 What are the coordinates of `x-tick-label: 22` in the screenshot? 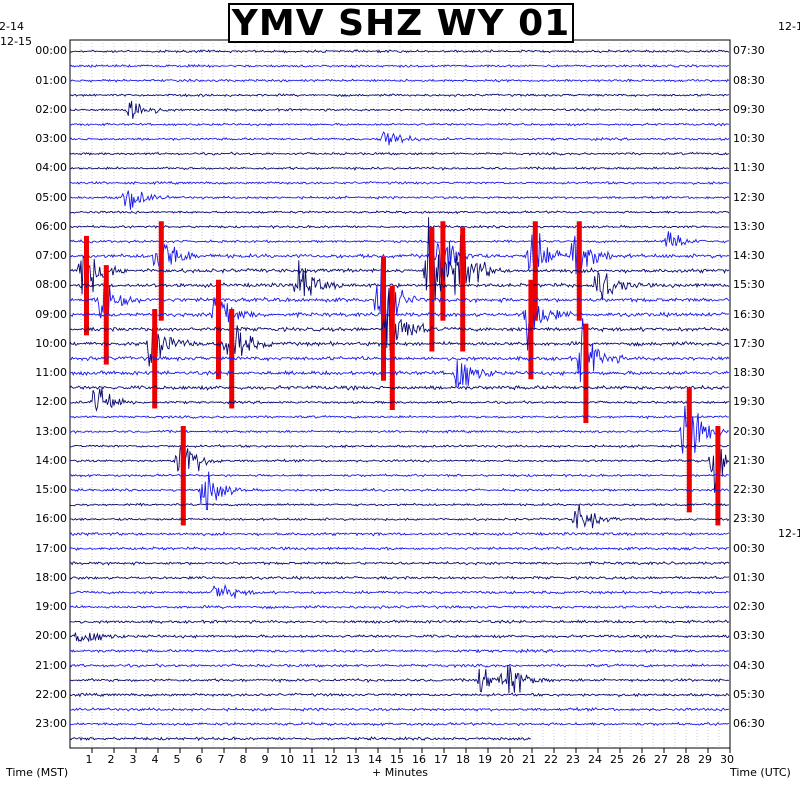 It's located at (551, 759).